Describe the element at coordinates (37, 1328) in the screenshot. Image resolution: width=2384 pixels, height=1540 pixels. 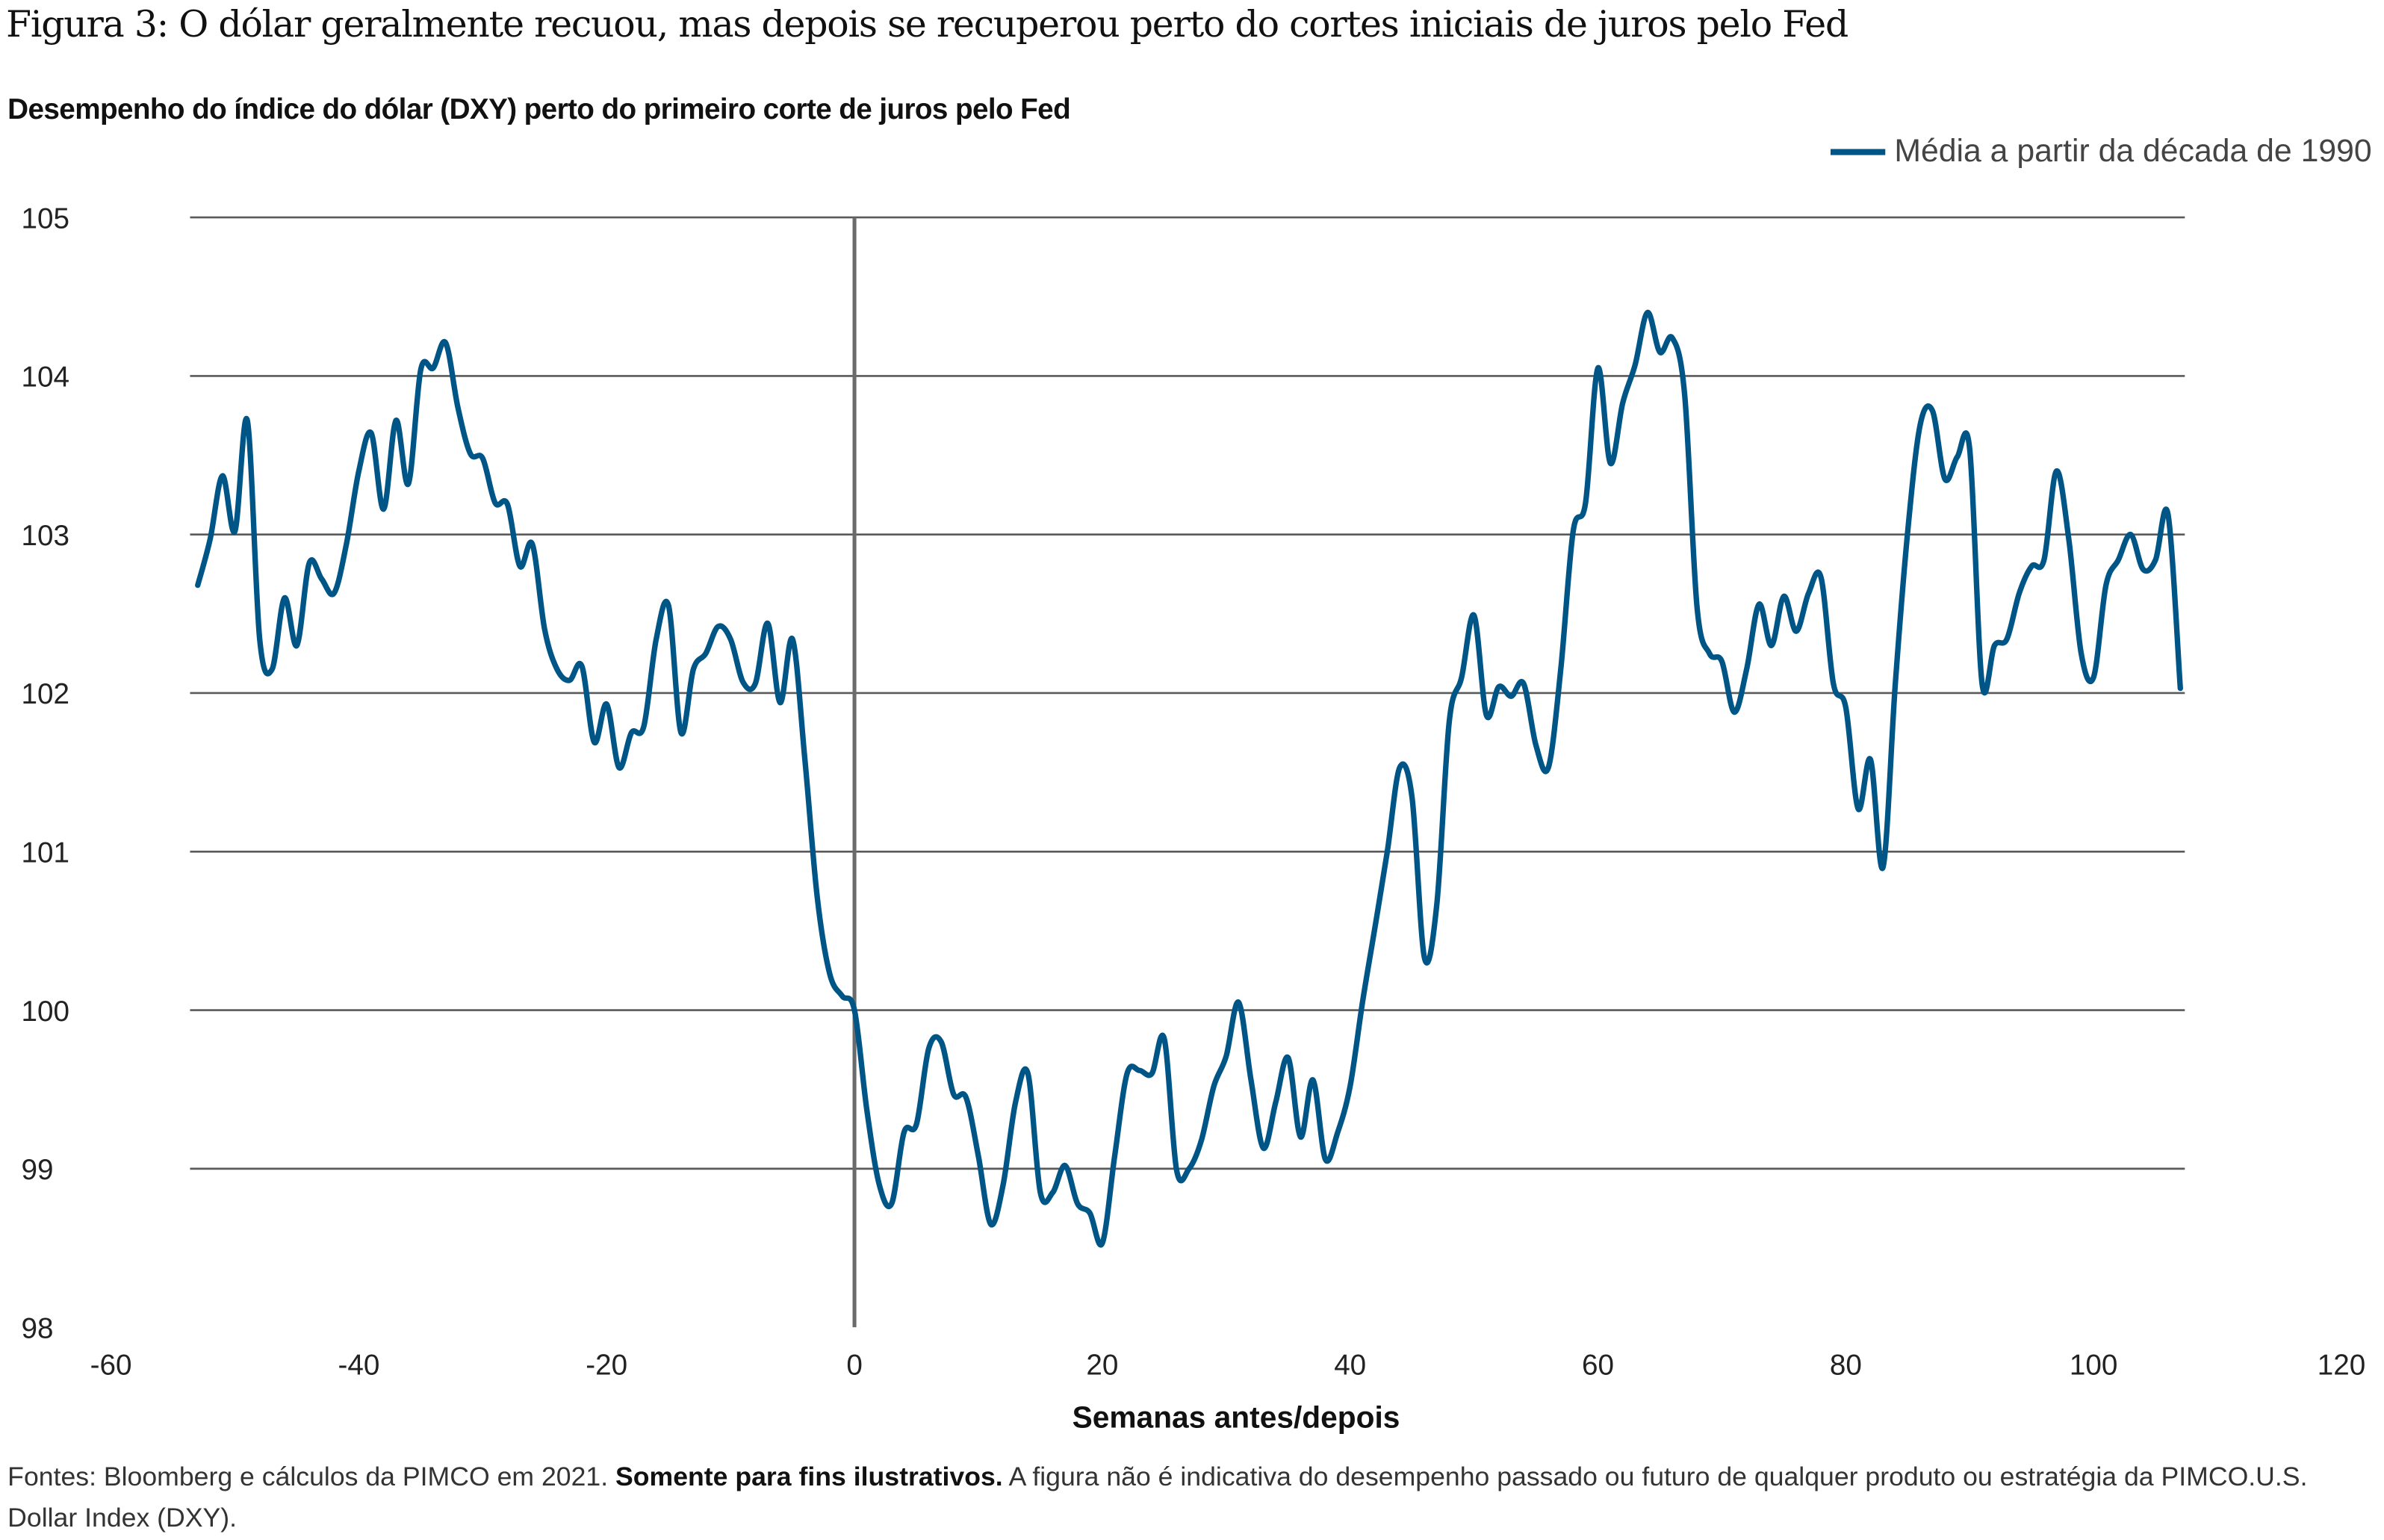
I see `y-tick-label: 98` at that location.